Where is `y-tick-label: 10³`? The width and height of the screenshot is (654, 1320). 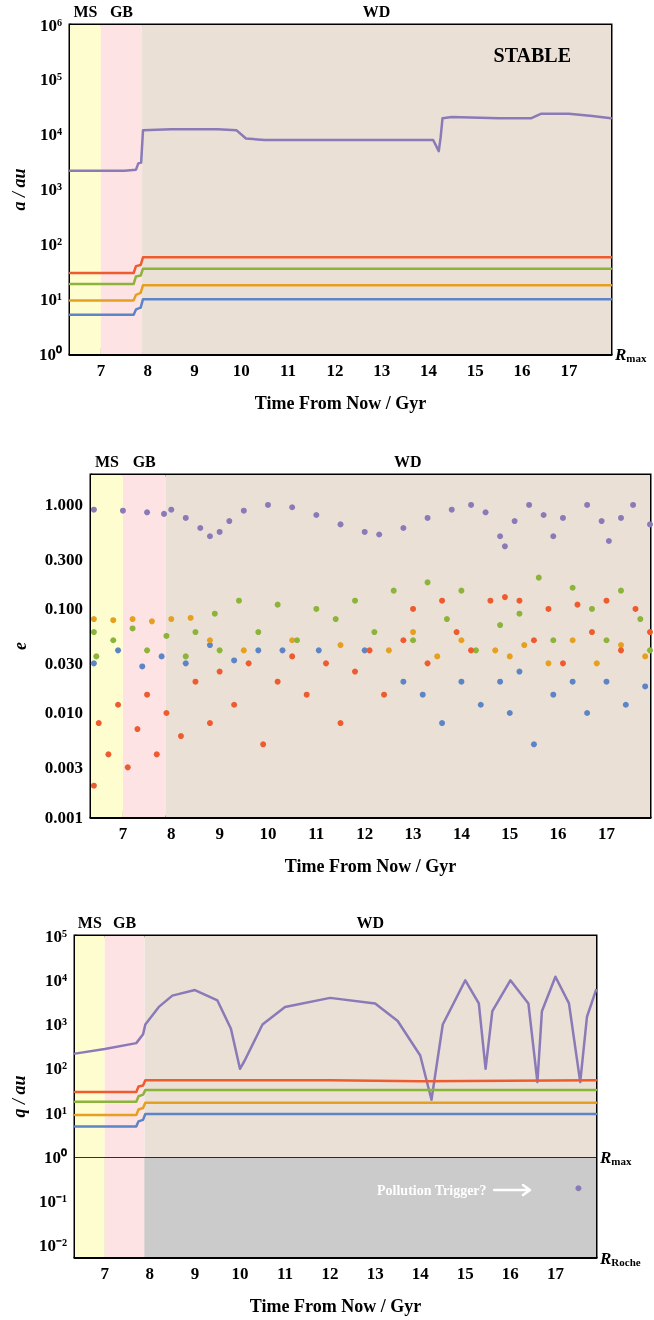 y-tick-label: 10³ is located at coordinates (50, 189).